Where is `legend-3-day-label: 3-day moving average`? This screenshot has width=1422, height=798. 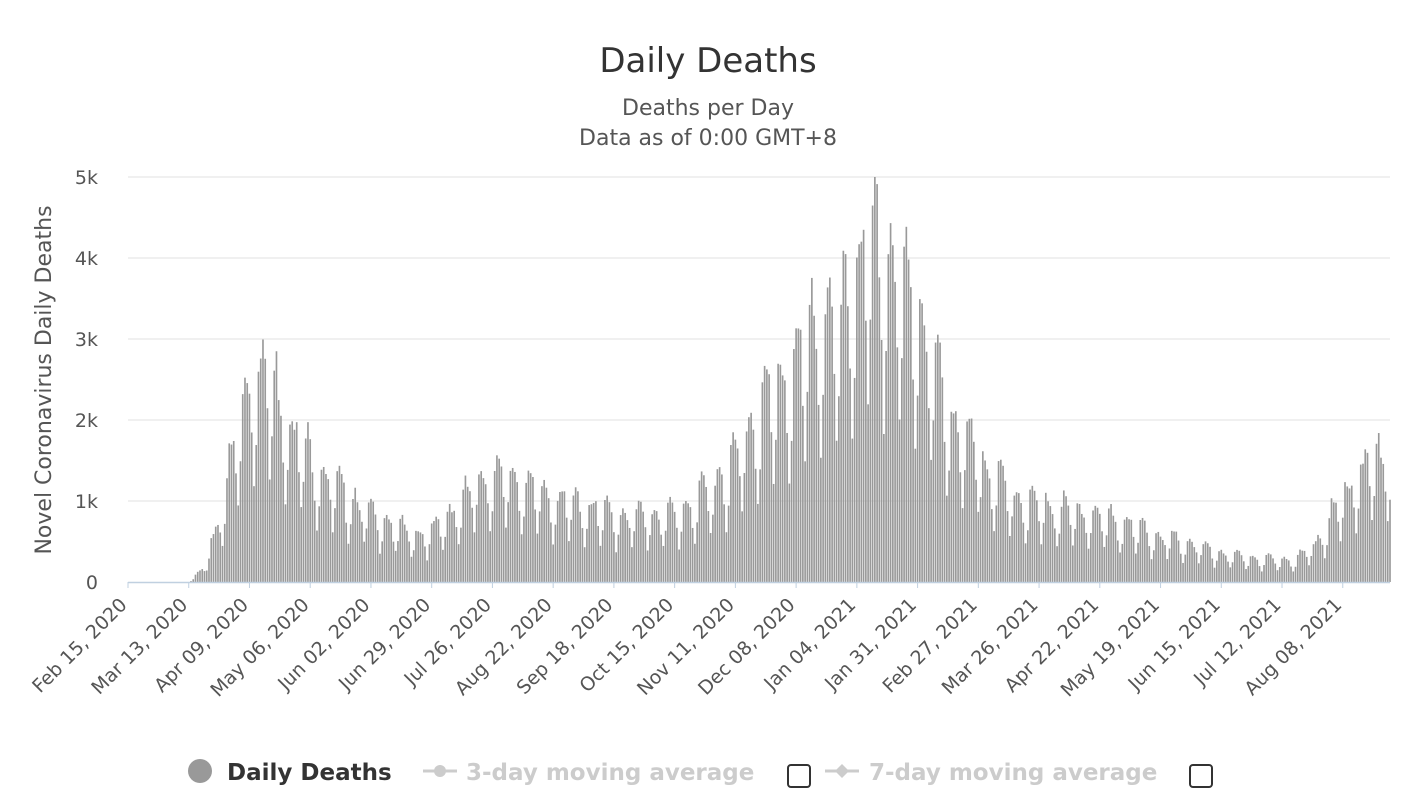 legend-3-day-label: 3-day moving average is located at coordinates (610, 773).